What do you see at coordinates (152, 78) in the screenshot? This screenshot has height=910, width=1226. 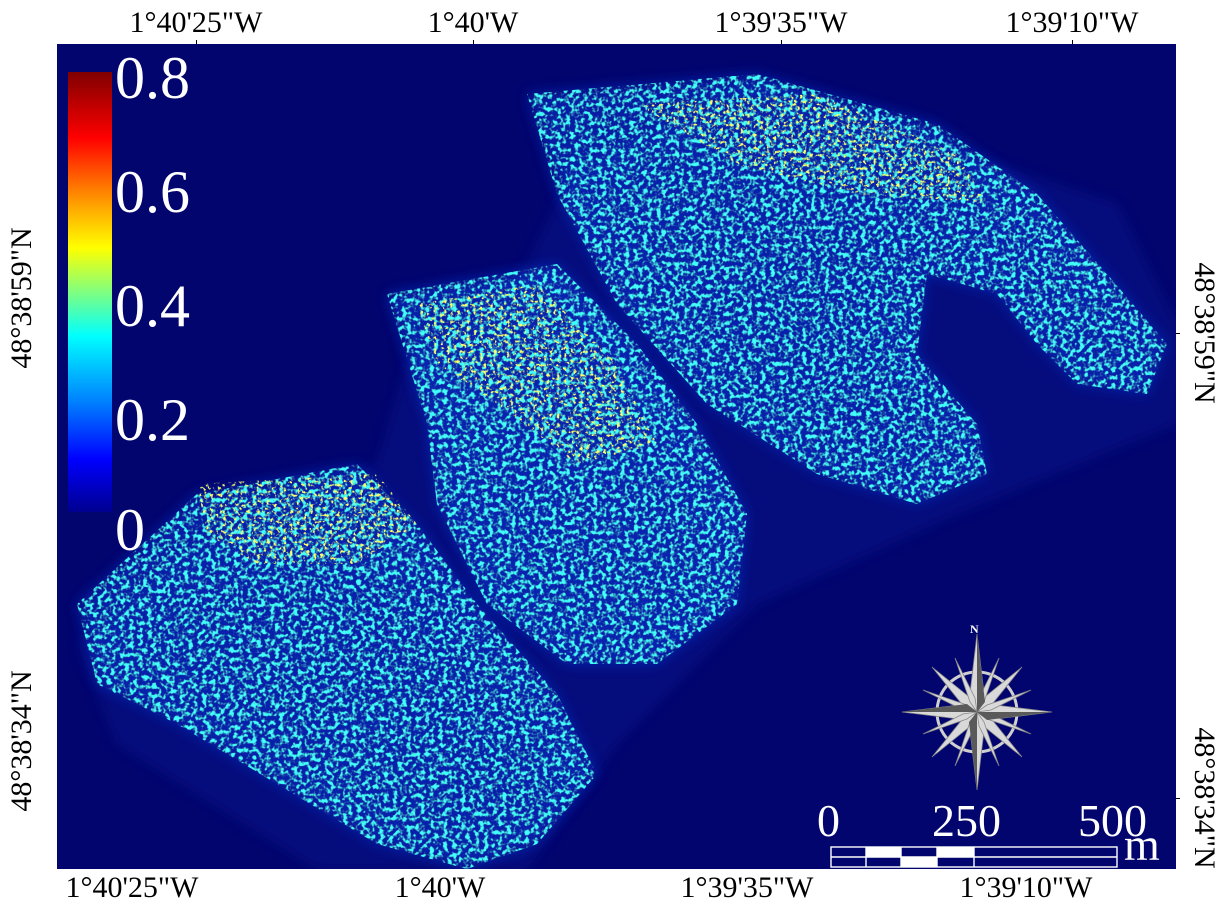 I see `colorbar-tick-label: 0.8` at bounding box center [152, 78].